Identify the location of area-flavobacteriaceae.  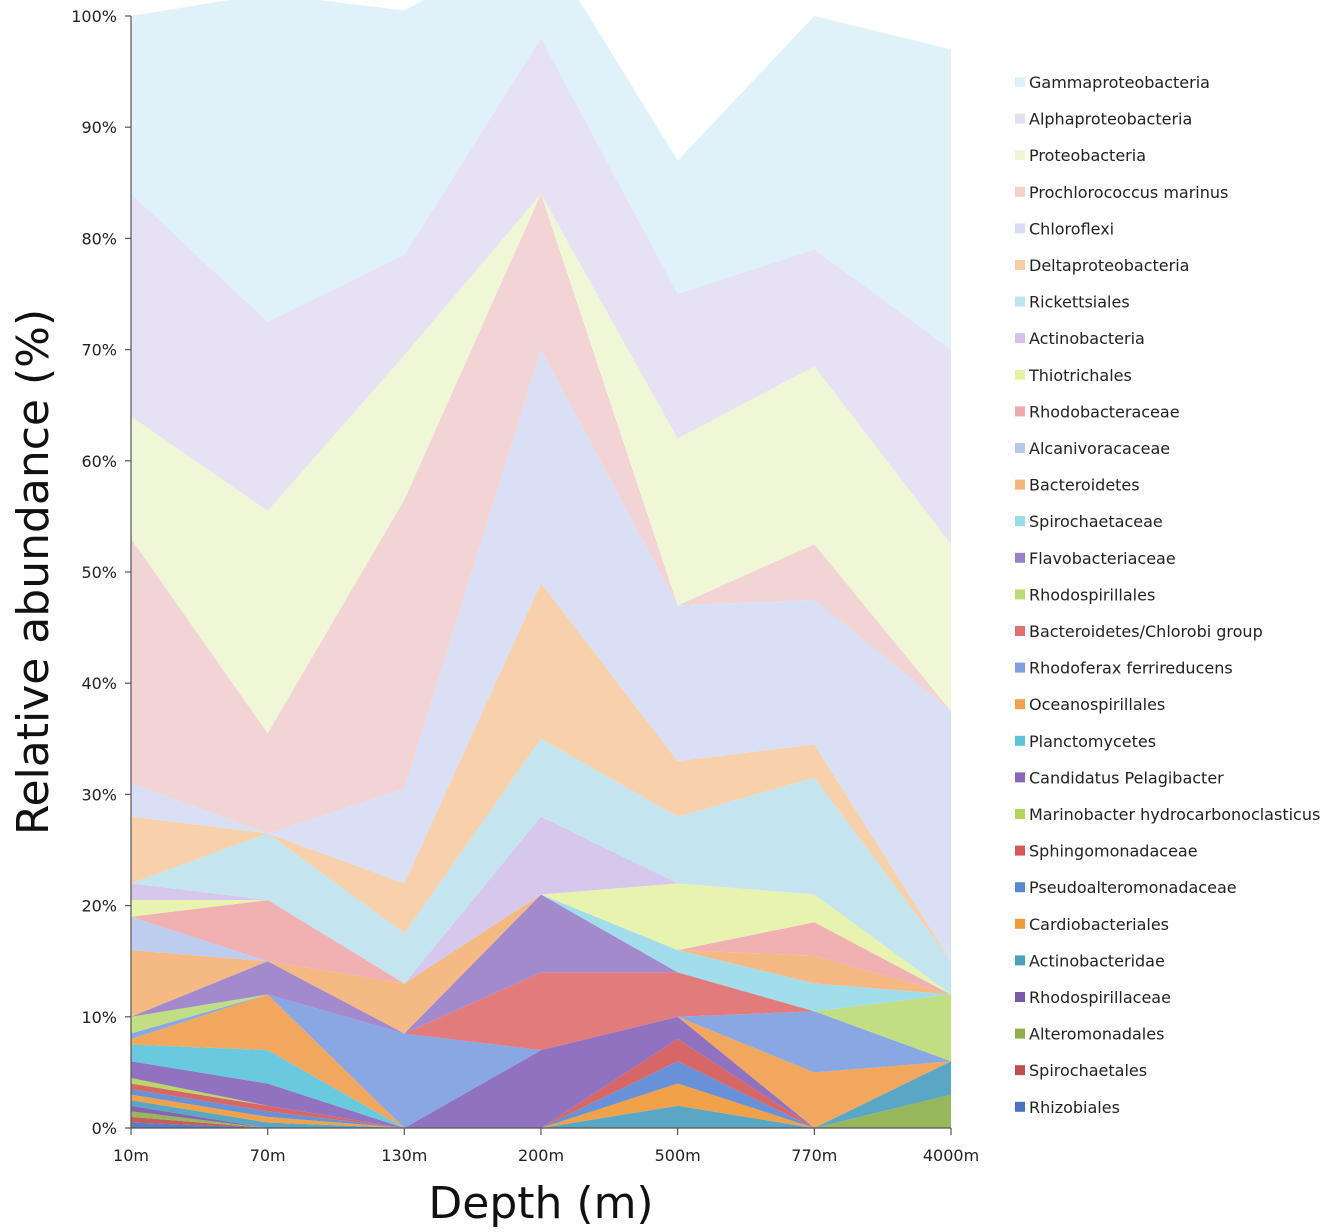
(541, 964).